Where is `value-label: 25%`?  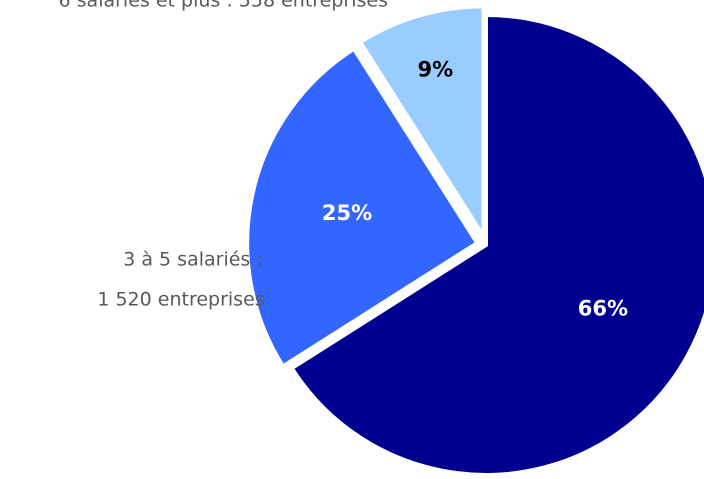
value-label: 25% is located at coordinates (347, 213).